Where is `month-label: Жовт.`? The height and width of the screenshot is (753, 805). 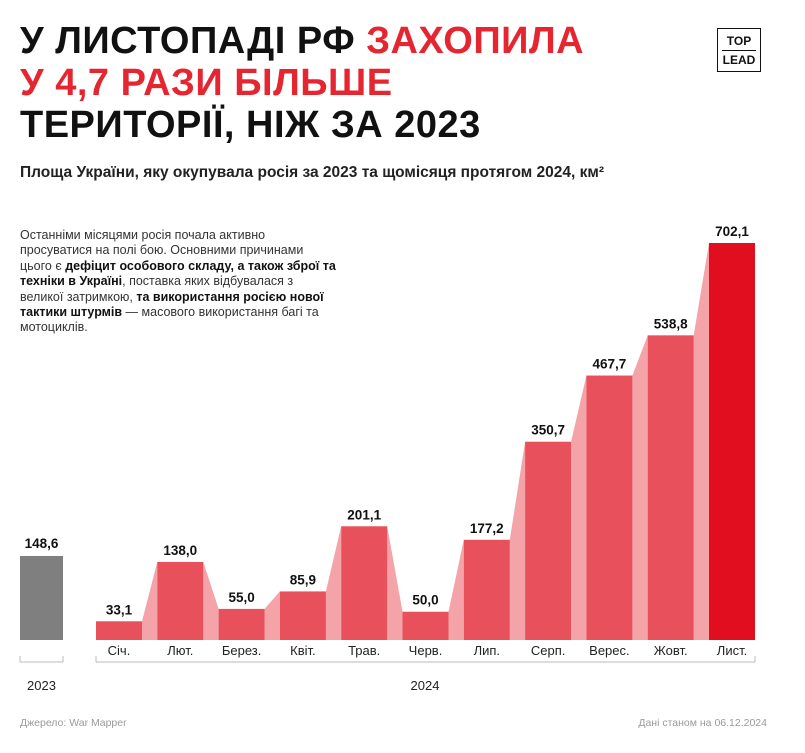
month-label: Жовт. is located at coordinates (671, 650).